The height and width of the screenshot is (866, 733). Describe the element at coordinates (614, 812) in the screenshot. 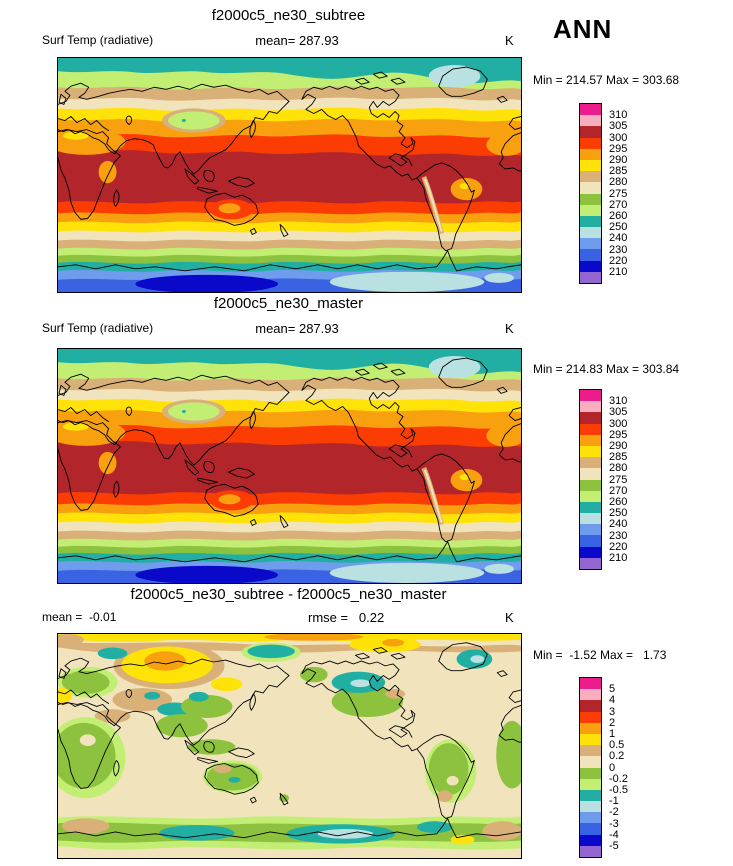

I see `colorbar-level-label: -2` at that location.